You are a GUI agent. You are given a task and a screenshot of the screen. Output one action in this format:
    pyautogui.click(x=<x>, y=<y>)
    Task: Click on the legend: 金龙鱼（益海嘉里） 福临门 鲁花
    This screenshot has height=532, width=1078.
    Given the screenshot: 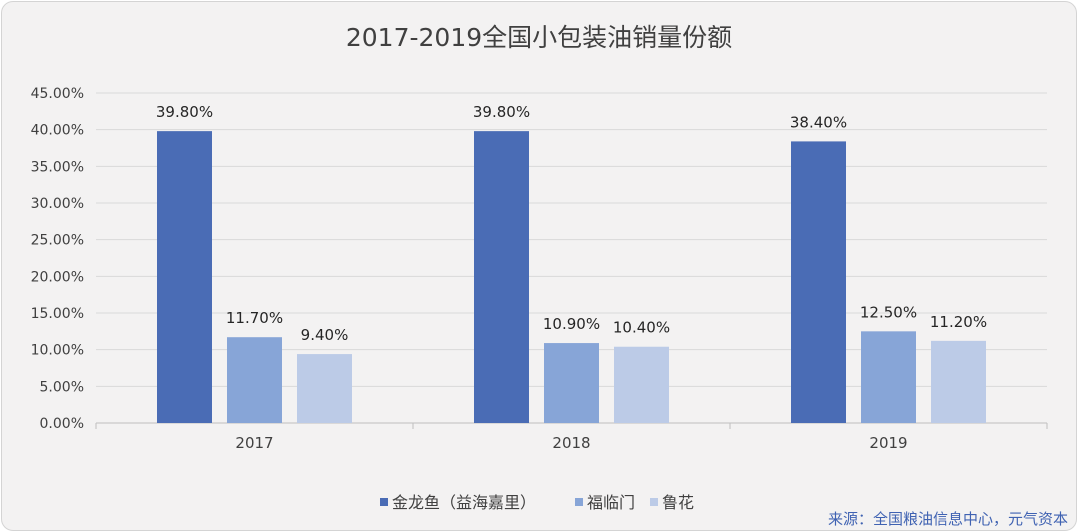 What is the action you would take?
    pyautogui.click(x=537, y=502)
    